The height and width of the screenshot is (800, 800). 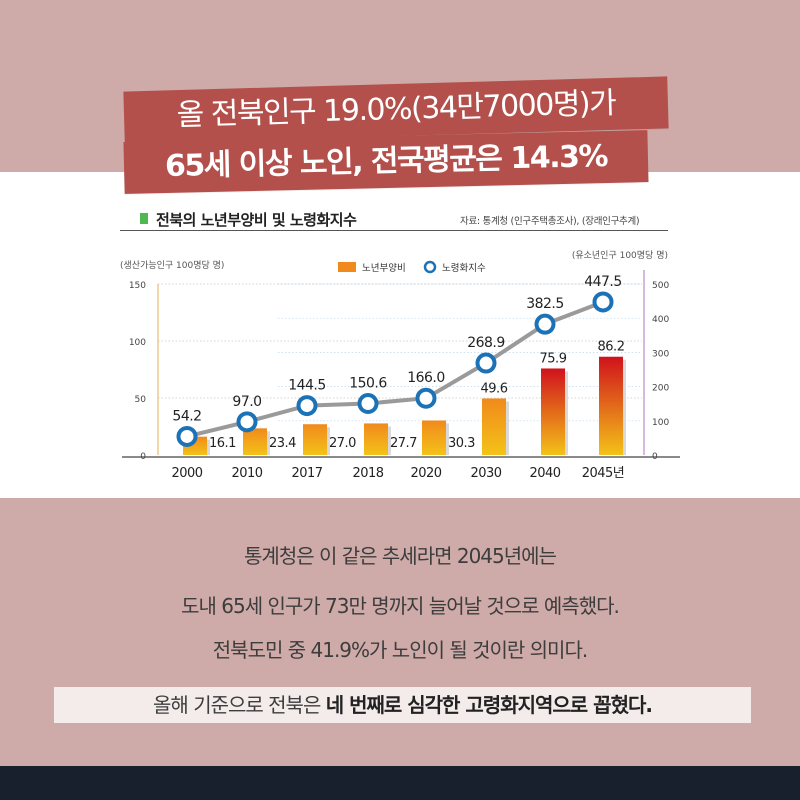 What do you see at coordinates (603, 282) in the screenshot?
I see `line-value-label: 447.5` at bounding box center [603, 282].